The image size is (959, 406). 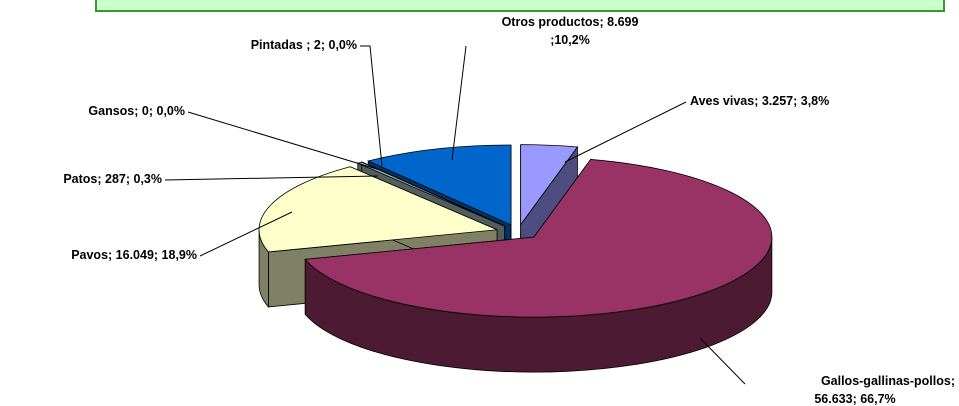 I want to click on label-part: Gansos, so click(x=111, y=111).